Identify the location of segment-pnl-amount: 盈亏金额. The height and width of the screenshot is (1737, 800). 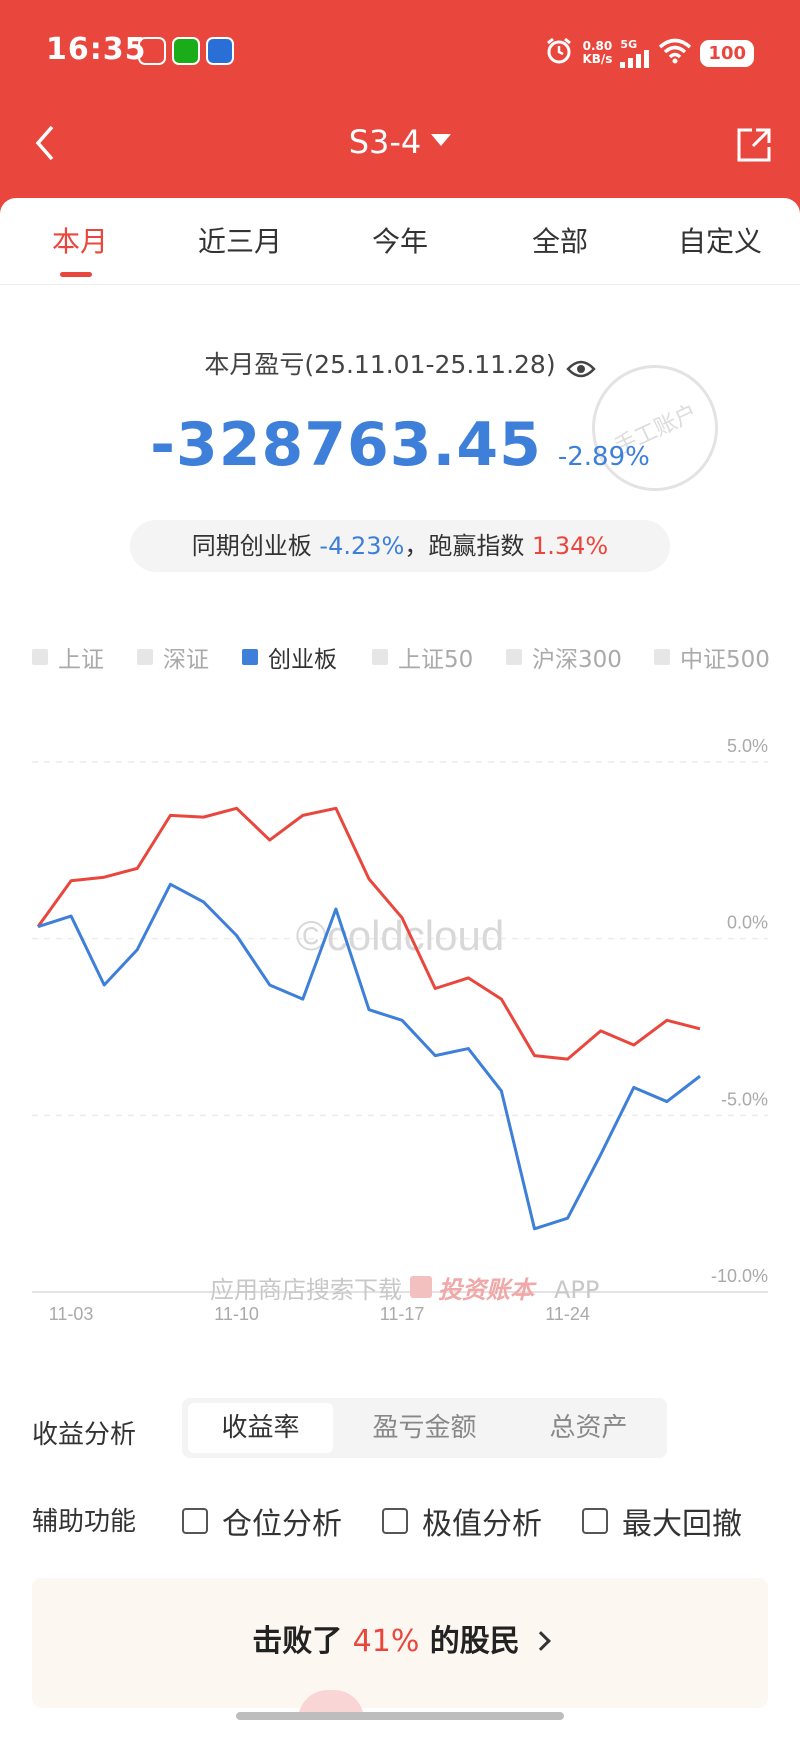
(424, 1428).